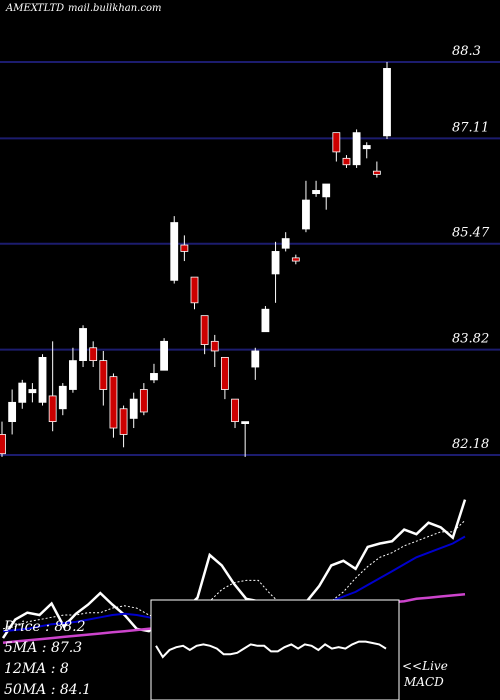 This screenshot has width=500, height=700. I want to click on macd-live-label: <<Live, so click(425, 666).